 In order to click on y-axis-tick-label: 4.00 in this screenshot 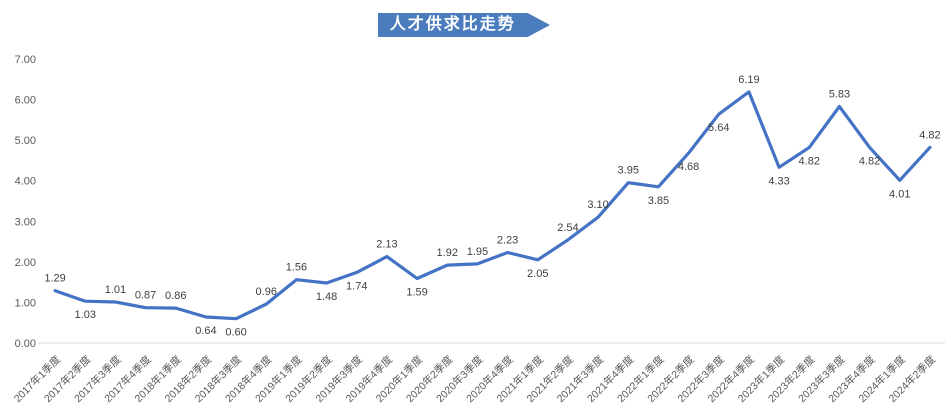, I will do `click(25, 182)`.